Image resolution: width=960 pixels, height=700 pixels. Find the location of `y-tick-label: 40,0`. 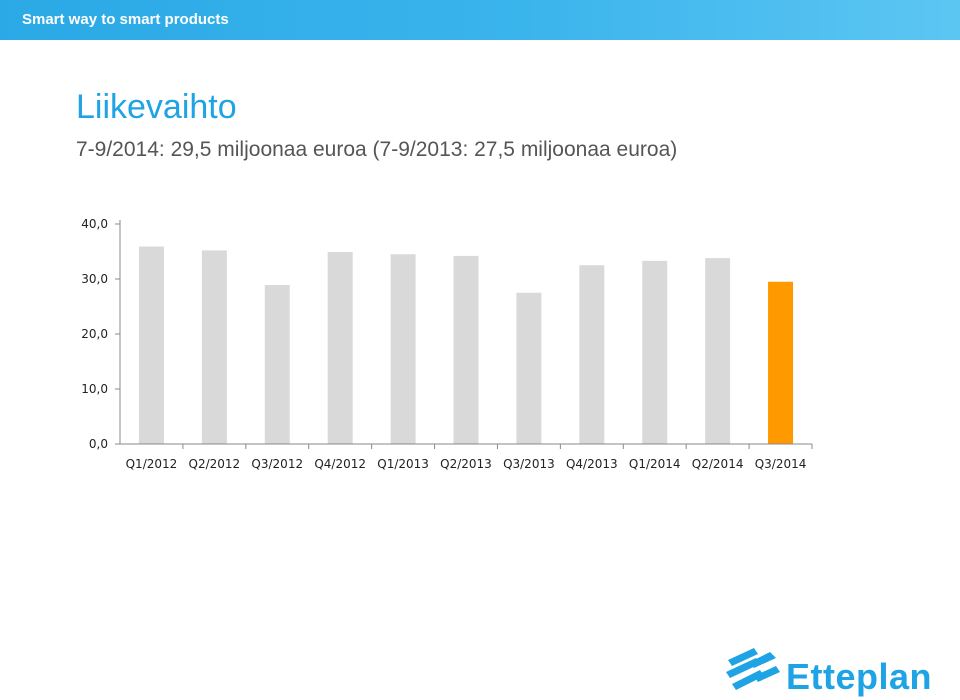

y-tick-label: 40,0 is located at coordinates (94, 224).